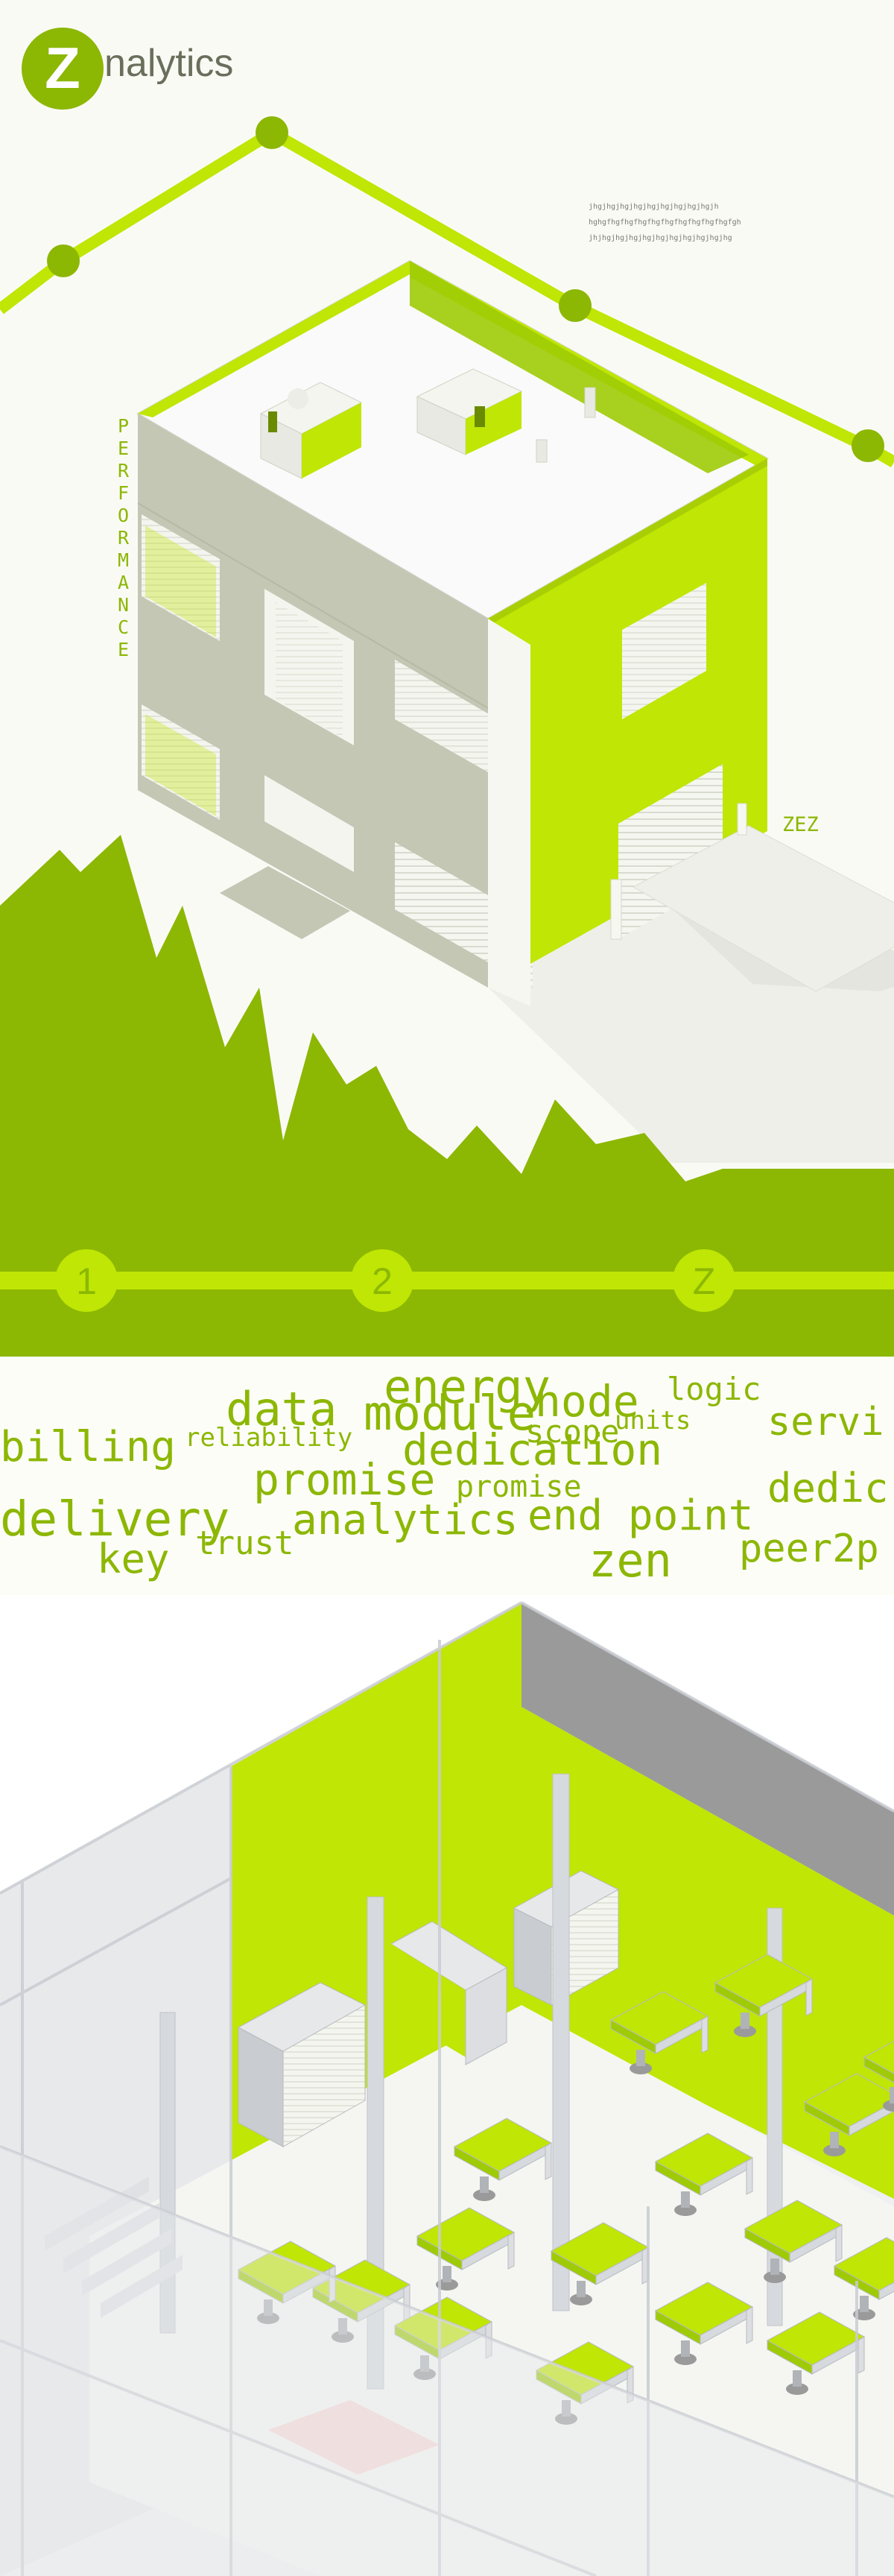 The height and width of the screenshot is (2576, 894). What do you see at coordinates (670, 852) in the screenshot?
I see `right-facade-shutter` at bounding box center [670, 852].